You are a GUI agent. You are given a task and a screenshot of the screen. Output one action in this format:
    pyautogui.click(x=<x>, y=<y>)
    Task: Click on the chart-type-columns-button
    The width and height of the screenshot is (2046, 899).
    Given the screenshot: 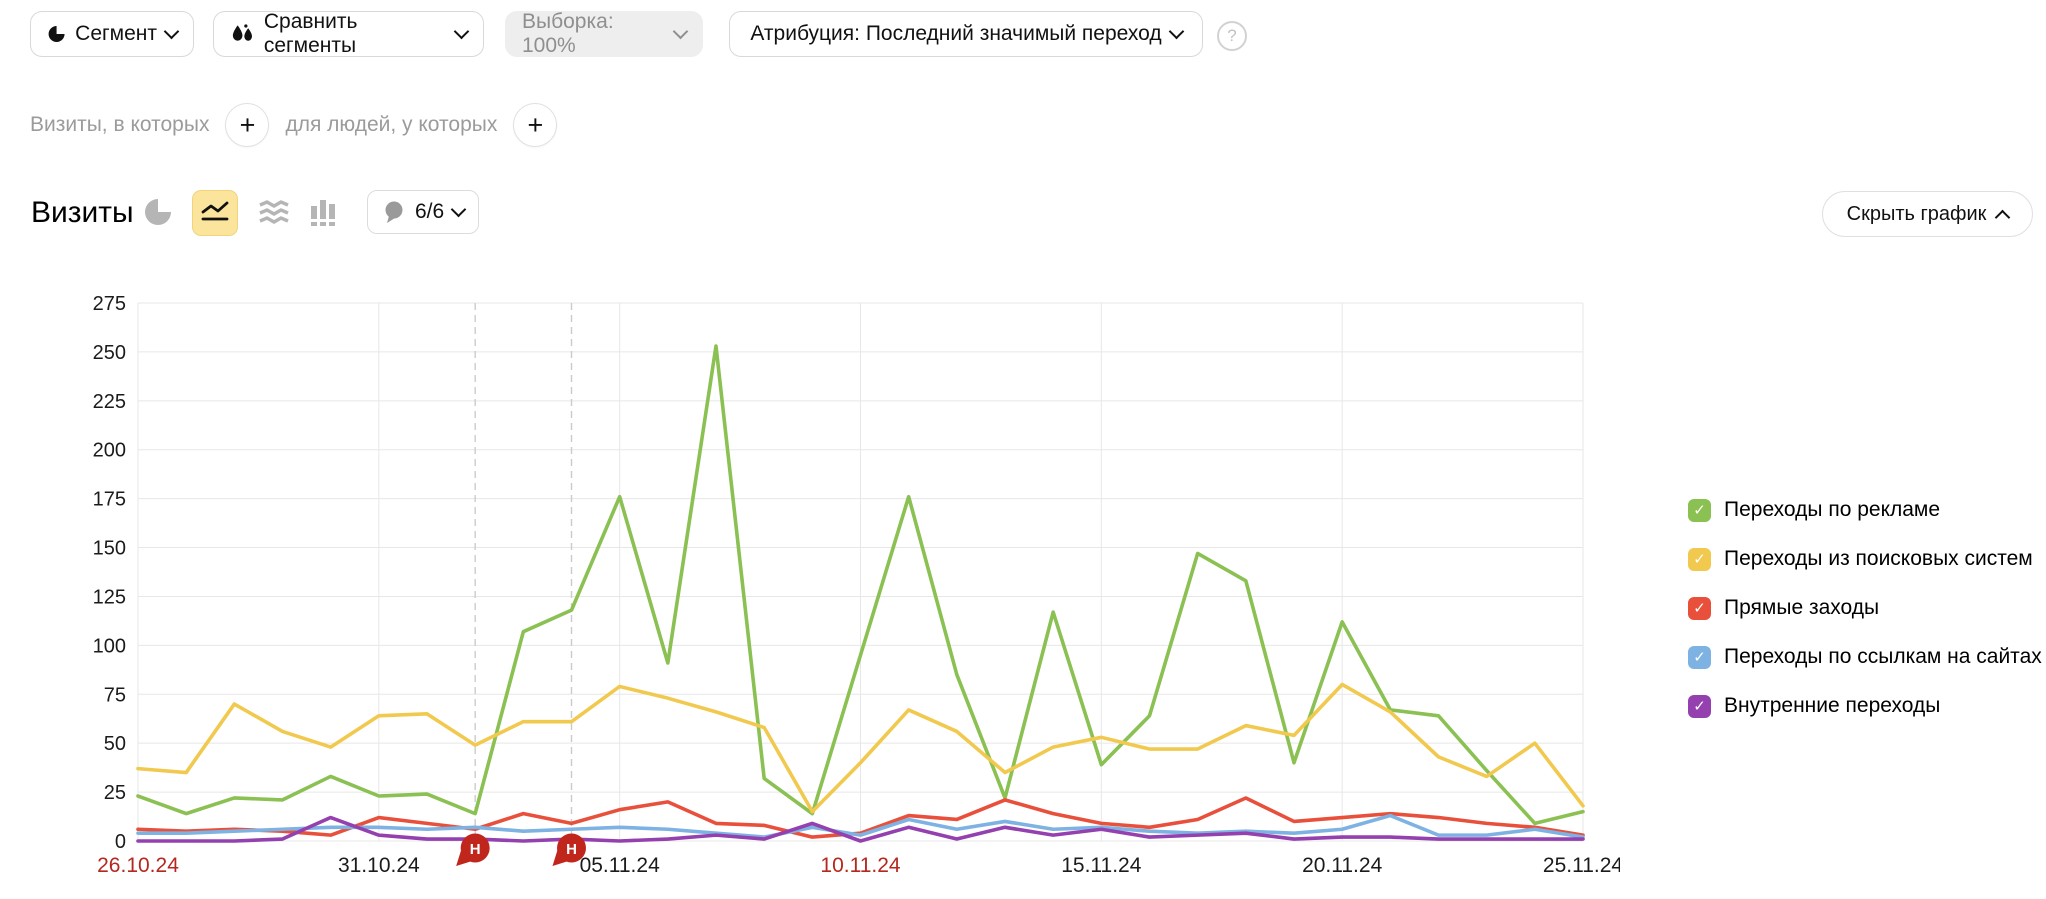 What is the action you would take?
    pyautogui.click(x=323, y=212)
    